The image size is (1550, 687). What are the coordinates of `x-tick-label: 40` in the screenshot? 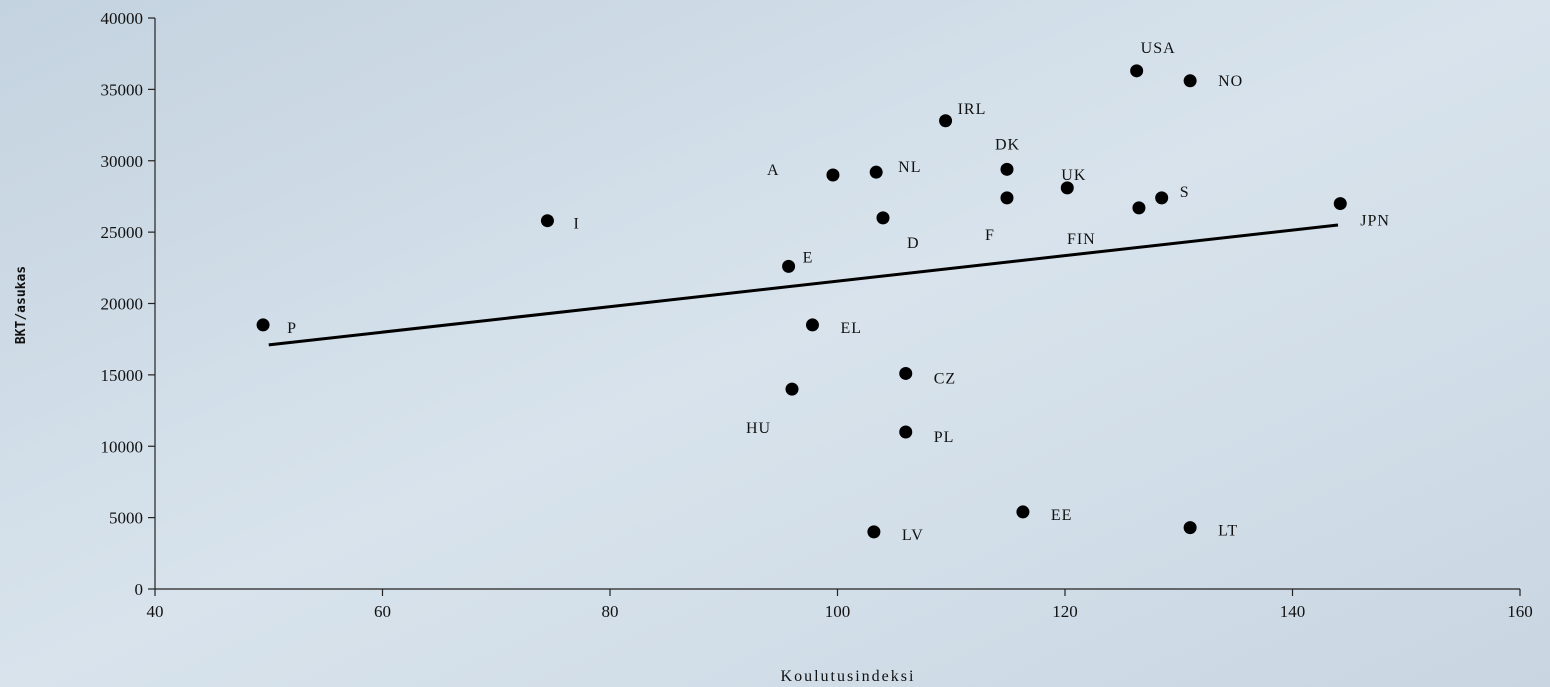 It's located at (155, 611).